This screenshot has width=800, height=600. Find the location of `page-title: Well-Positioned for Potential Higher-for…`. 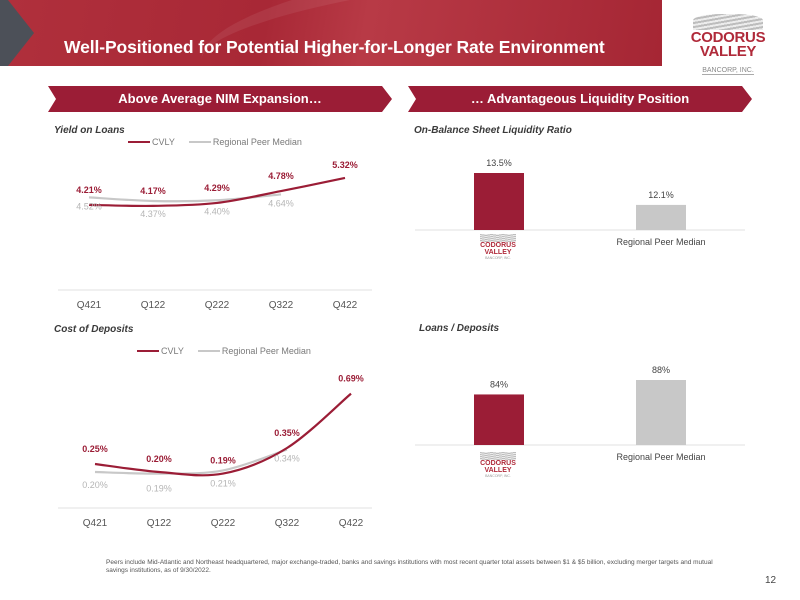

page-title: Well-Positioned for Potential Higher-for… is located at coordinates (334, 47).